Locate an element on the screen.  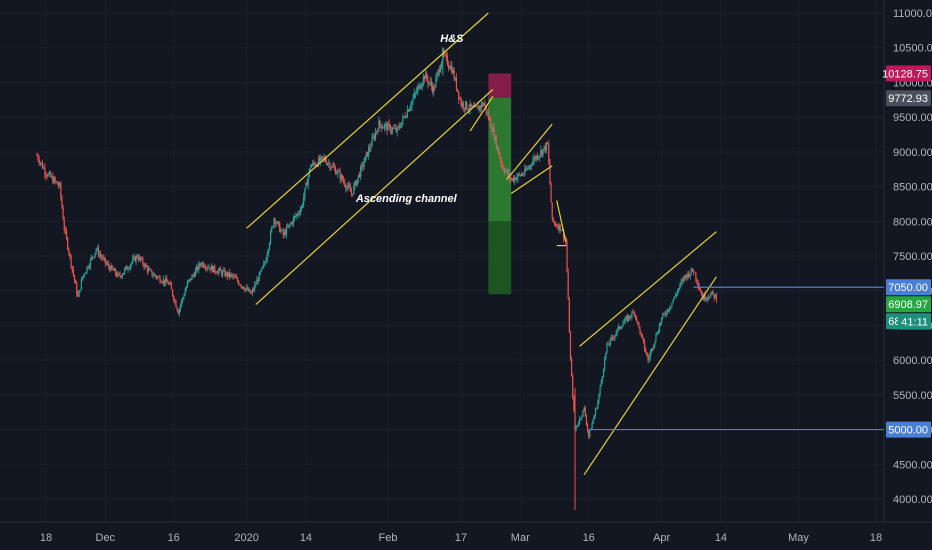
stop-loss-zone is located at coordinates (500, 85).